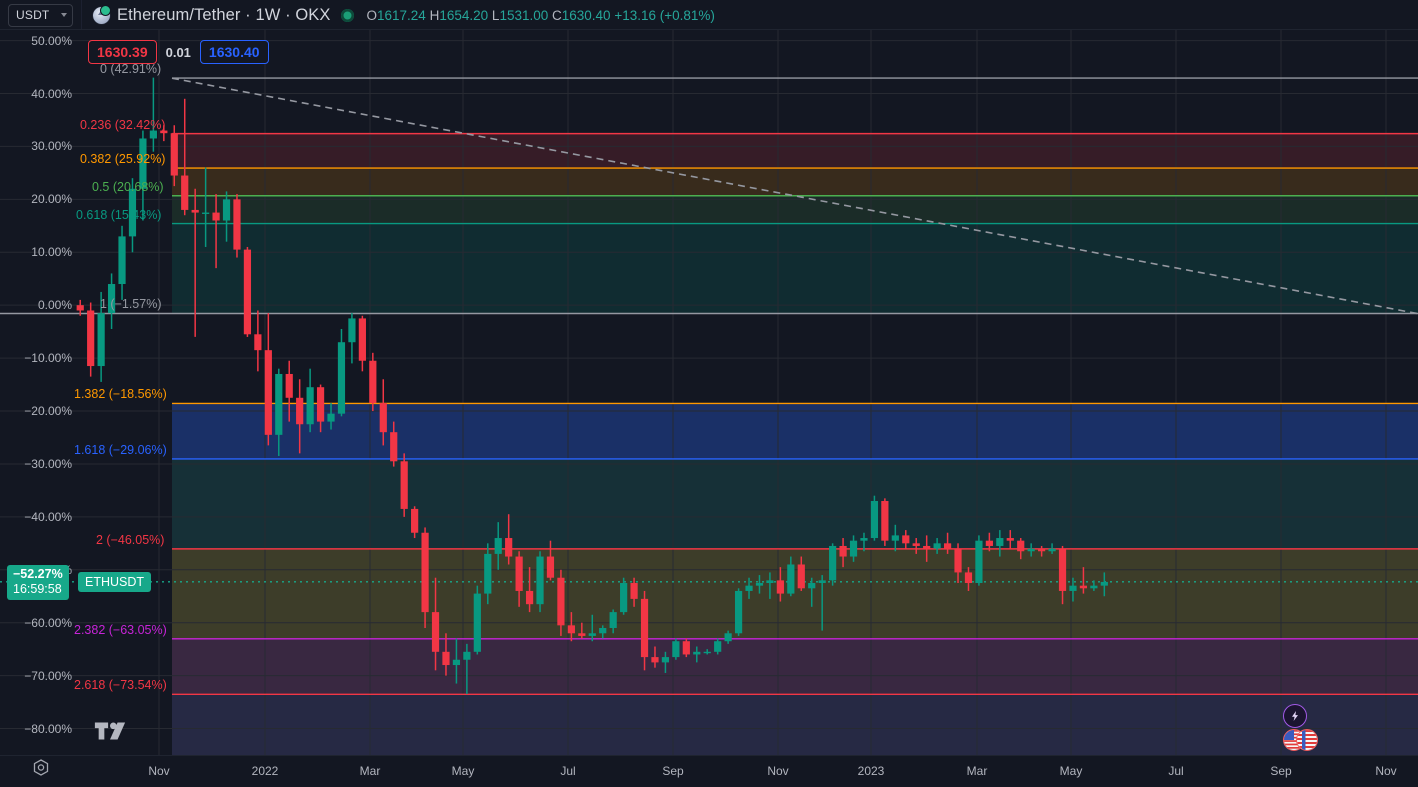  I want to click on current-price-tag: −52.27% 16:59:58, so click(38, 582).